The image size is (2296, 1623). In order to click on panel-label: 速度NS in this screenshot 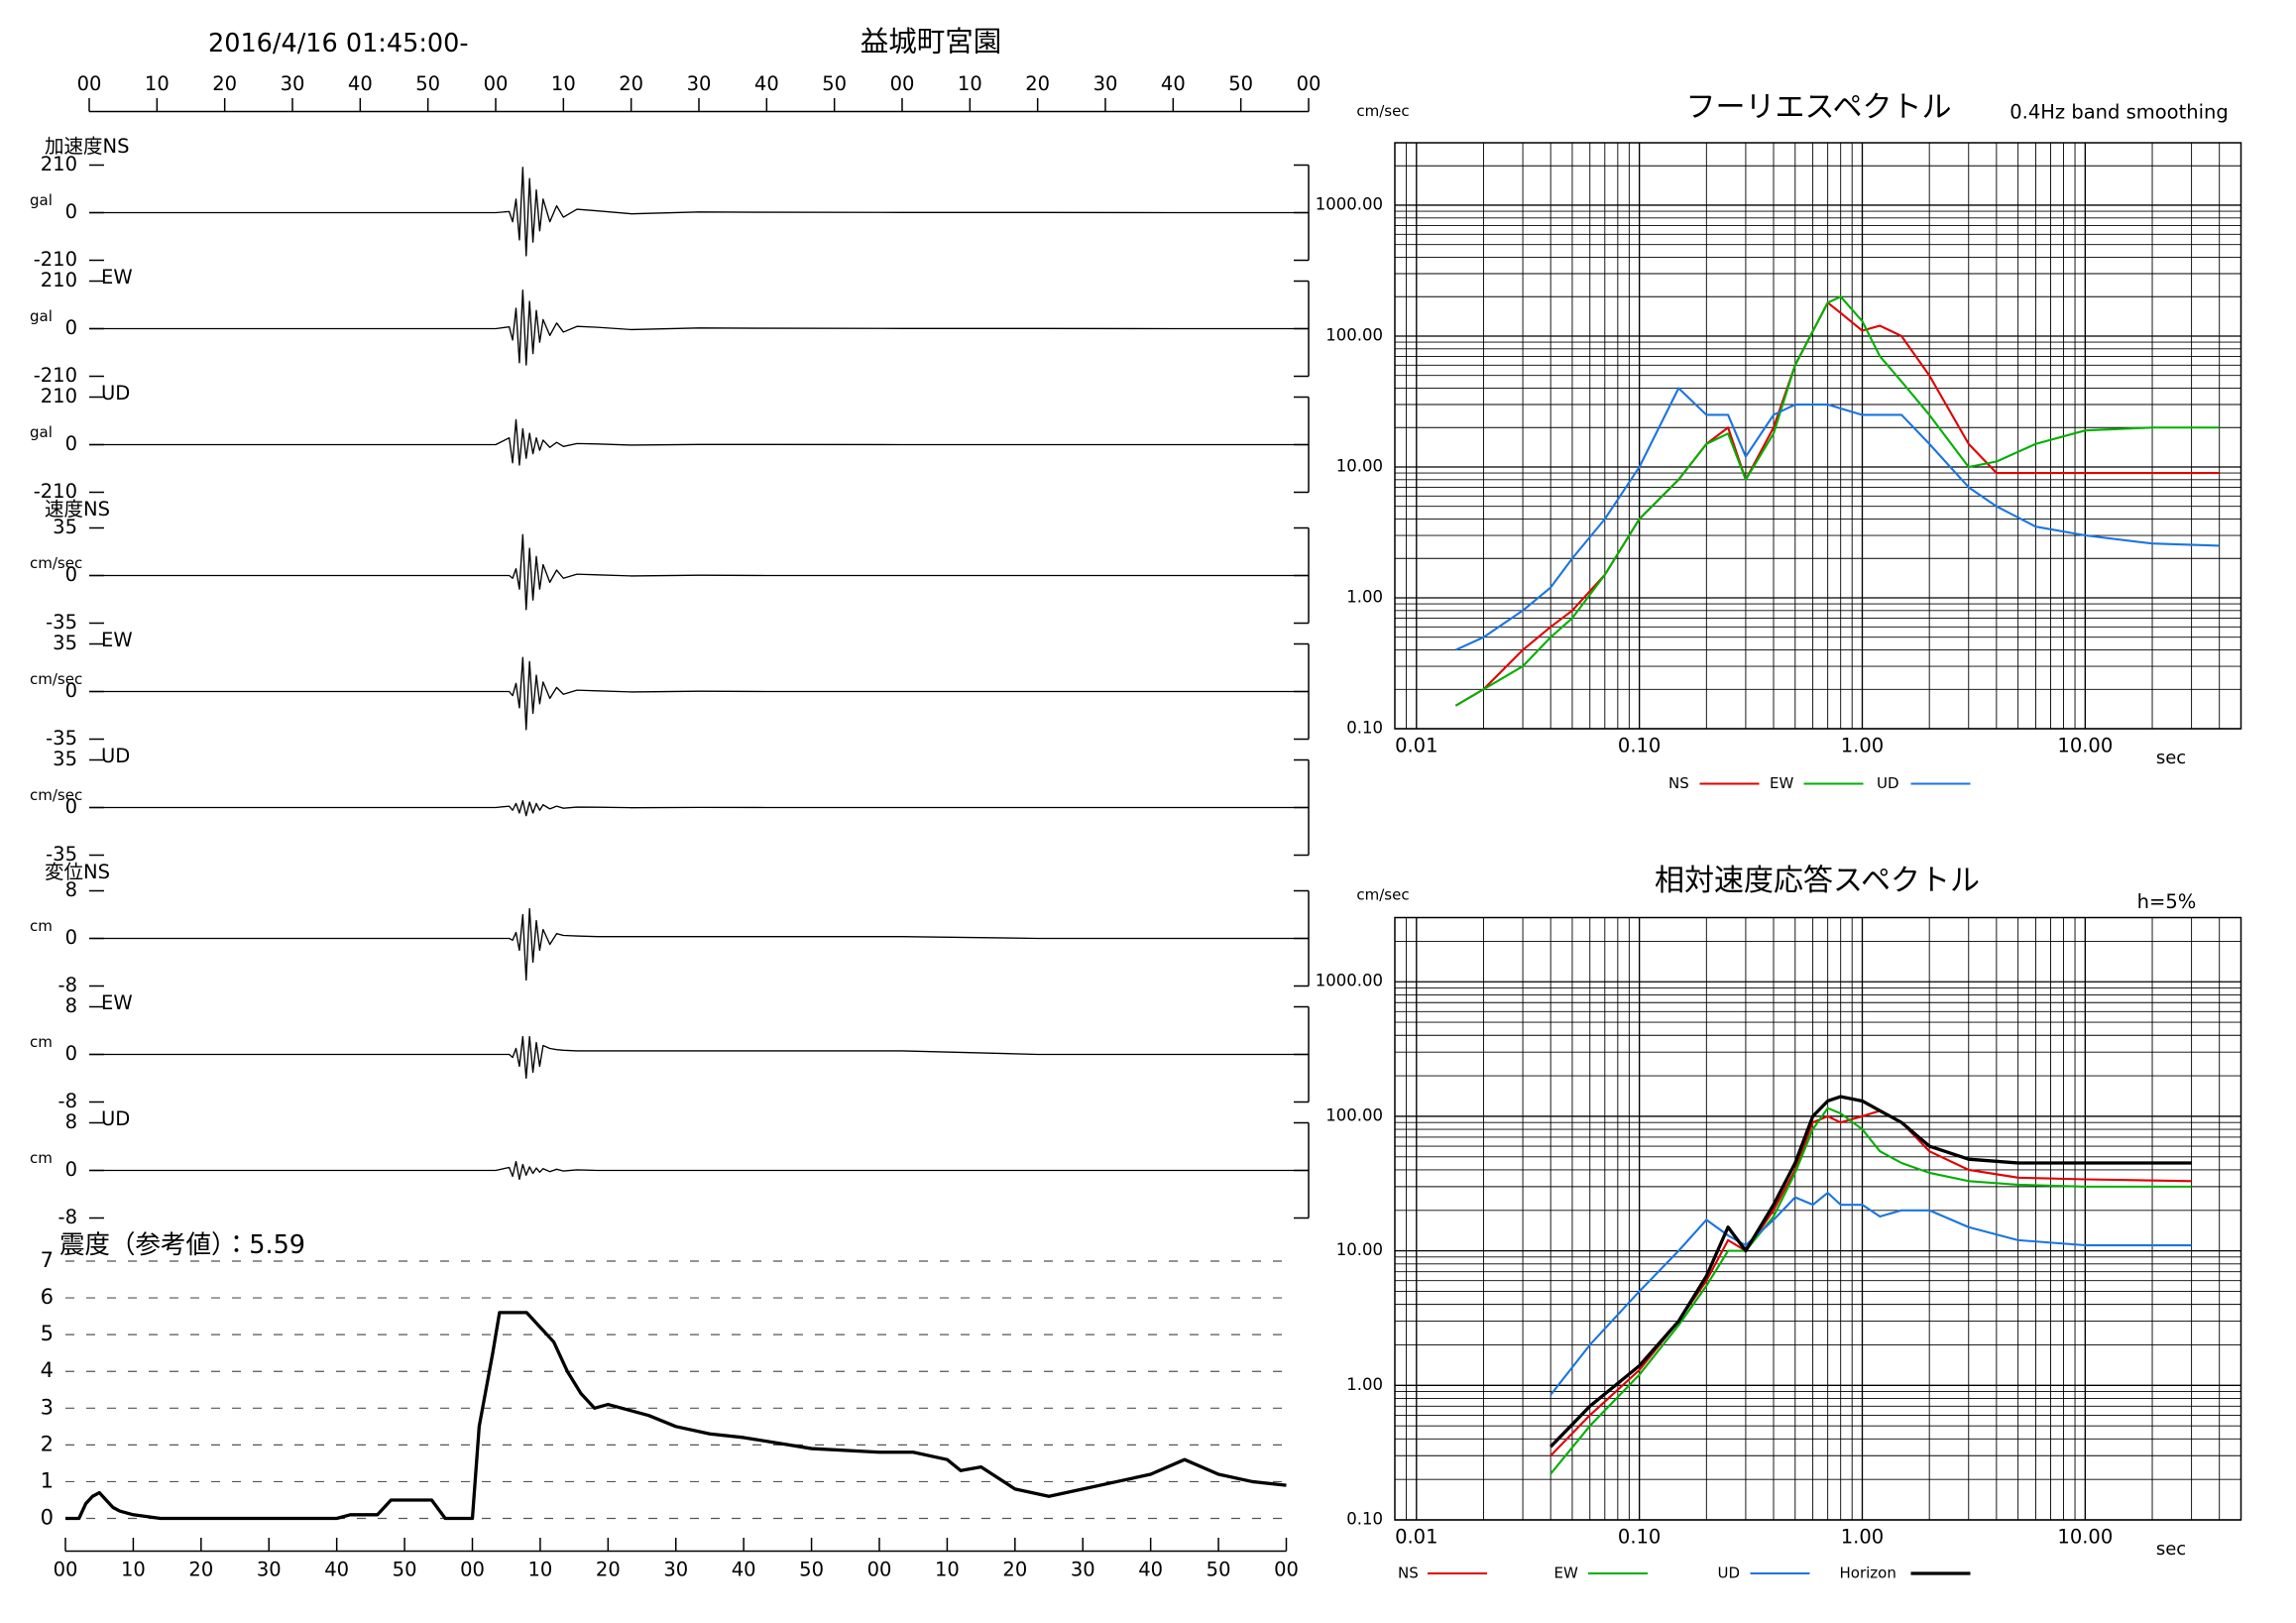, I will do `click(77, 509)`.